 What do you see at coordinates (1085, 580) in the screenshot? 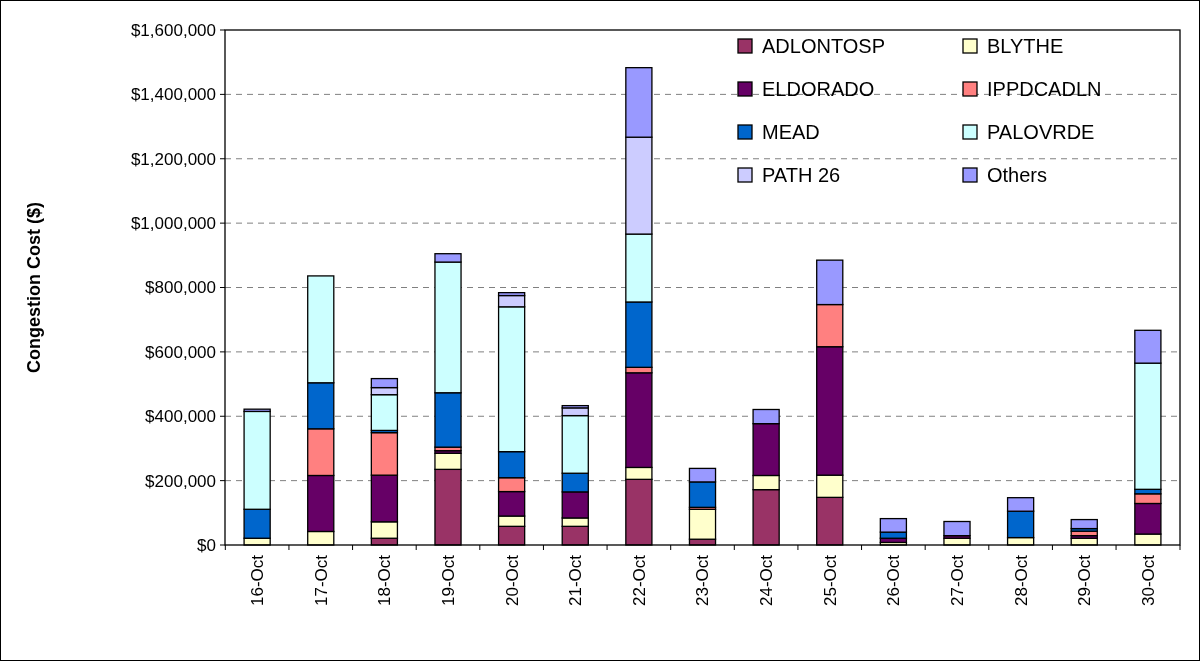
I see `x-tick-label: 29-Oct` at bounding box center [1085, 580].